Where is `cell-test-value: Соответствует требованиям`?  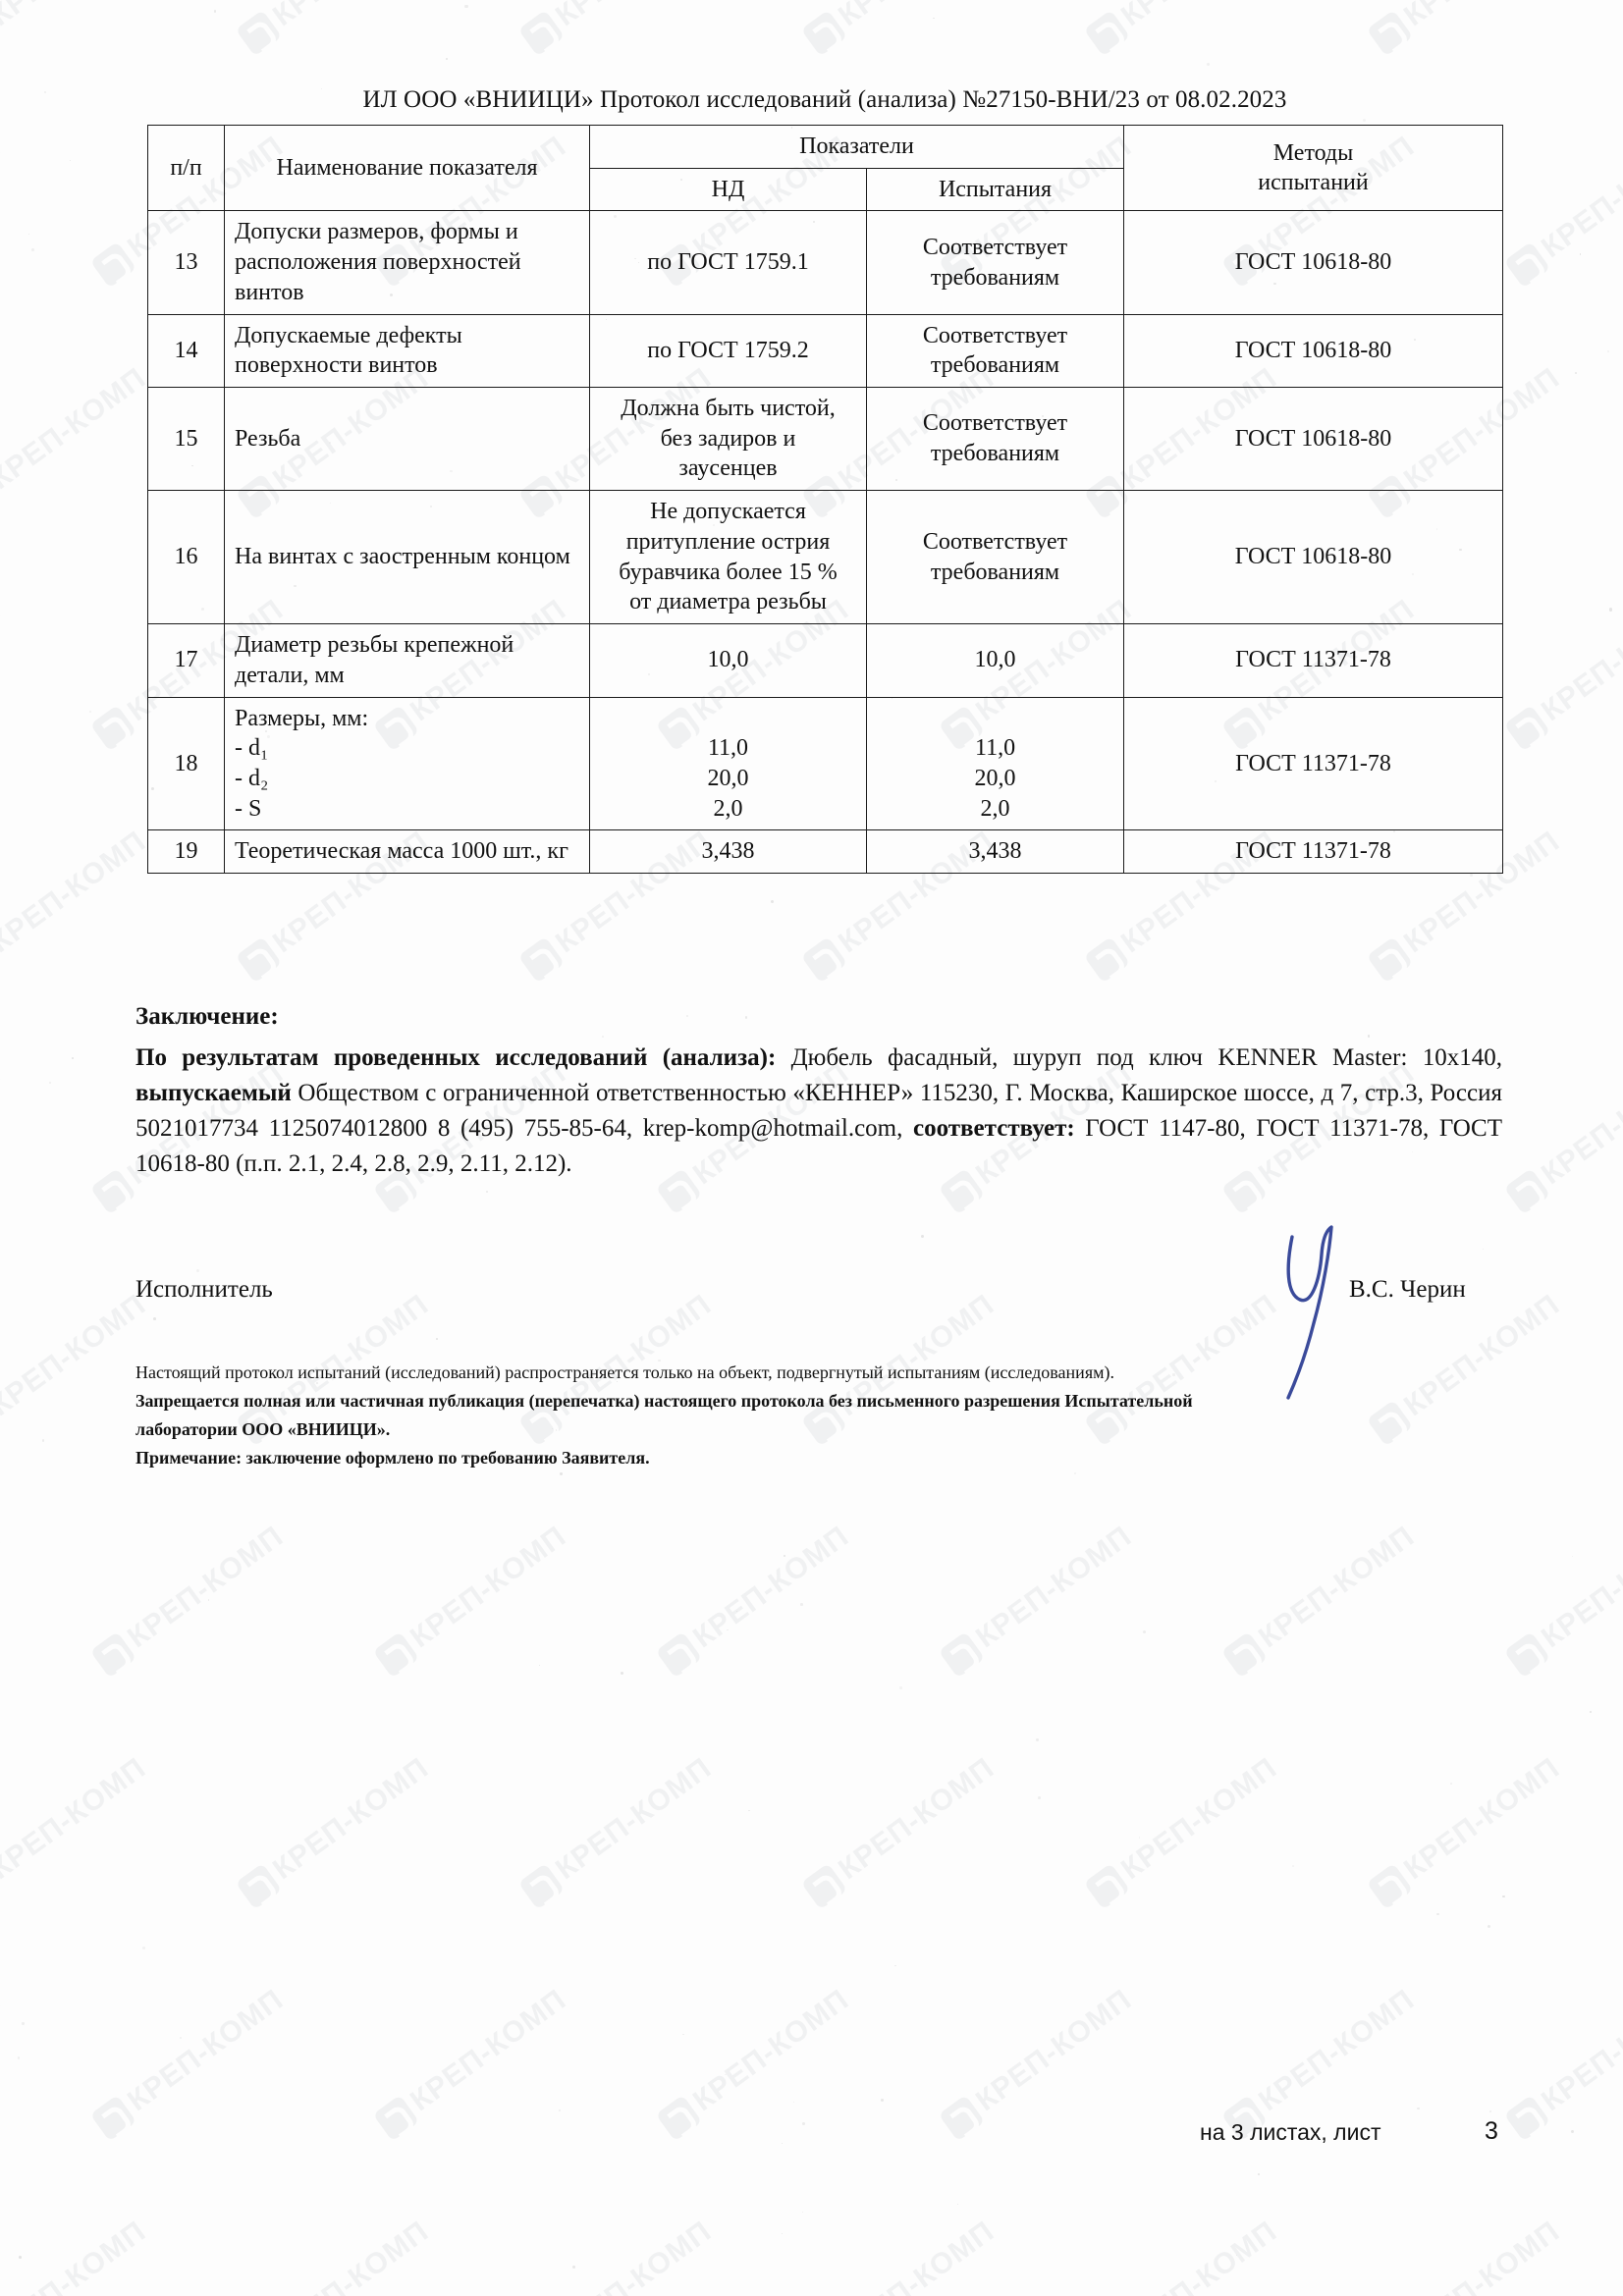 cell-test-value: Соответствует требованиям is located at coordinates (995, 262).